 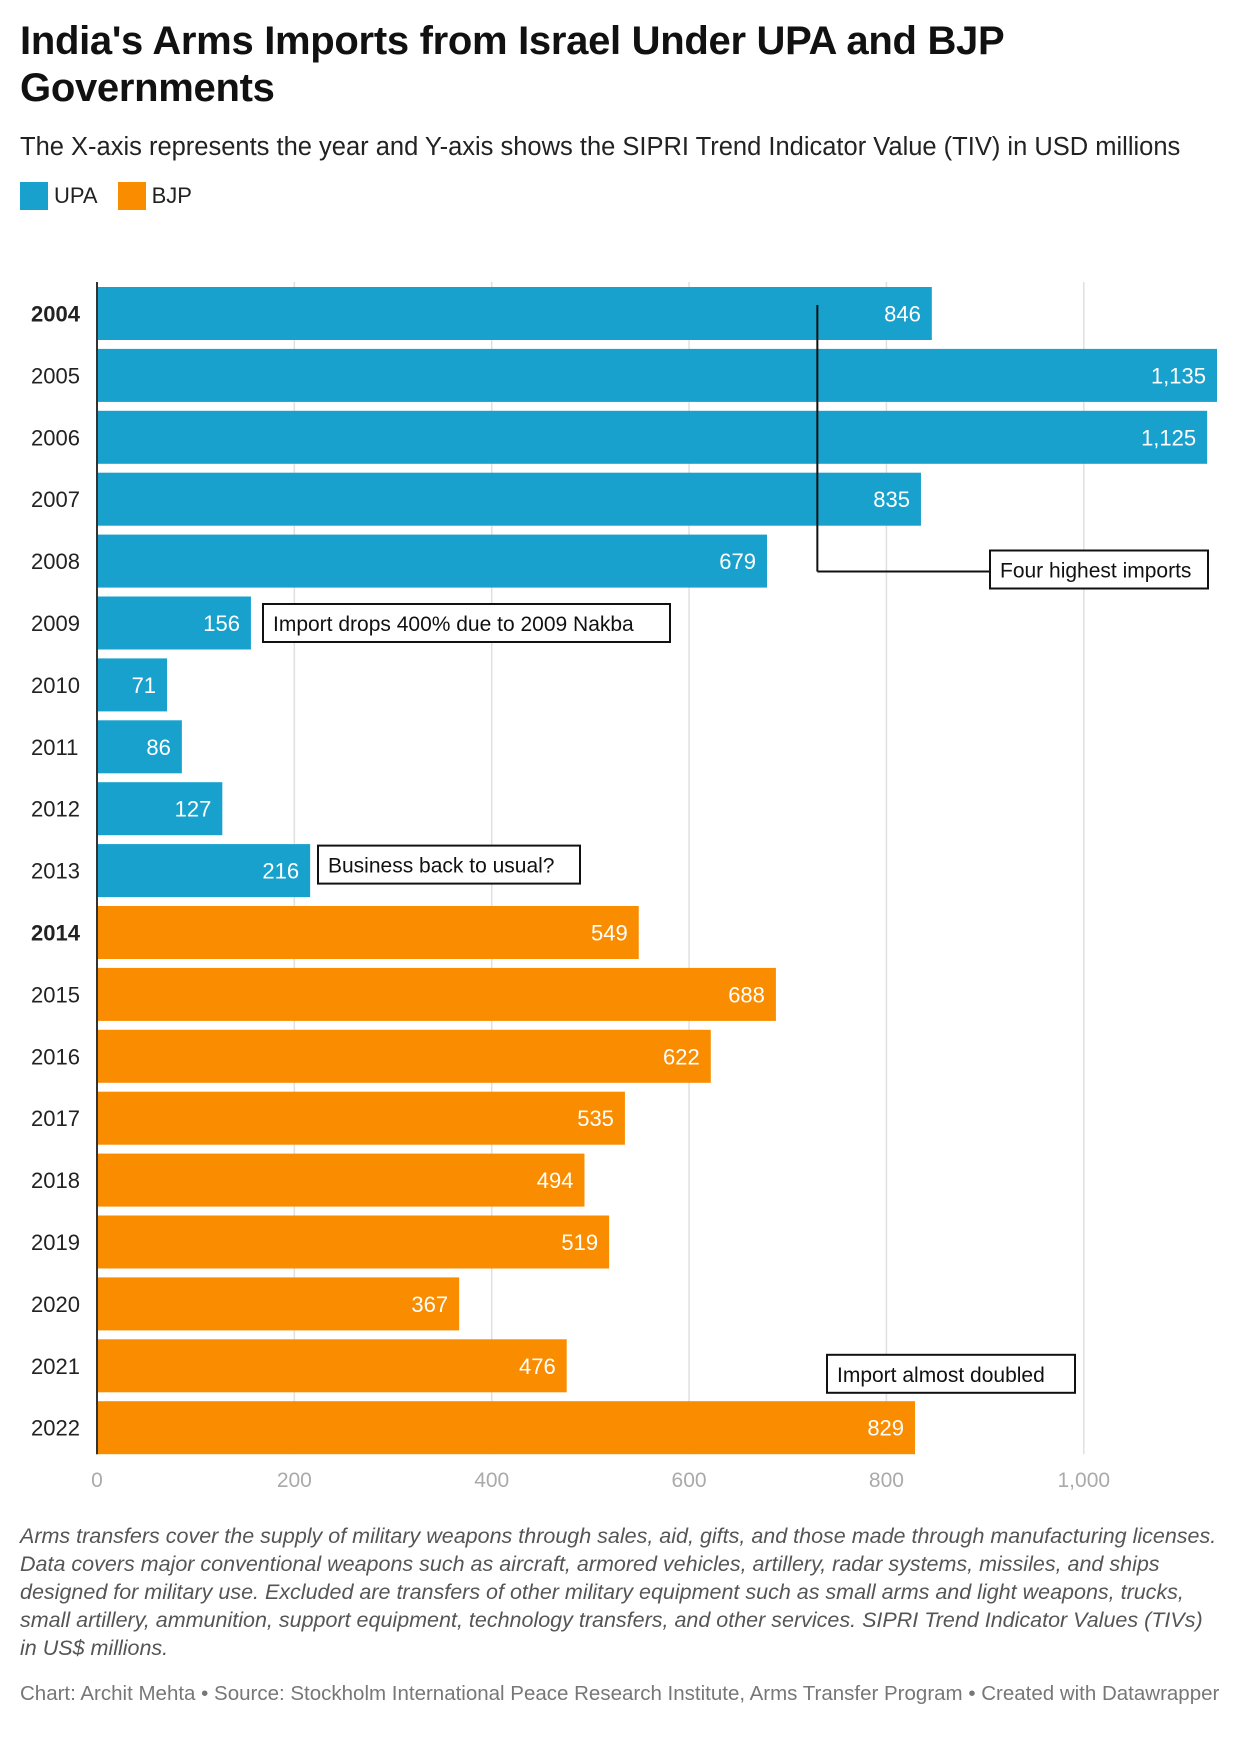 What do you see at coordinates (56, 314) in the screenshot?
I see `category-label: 2004` at bounding box center [56, 314].